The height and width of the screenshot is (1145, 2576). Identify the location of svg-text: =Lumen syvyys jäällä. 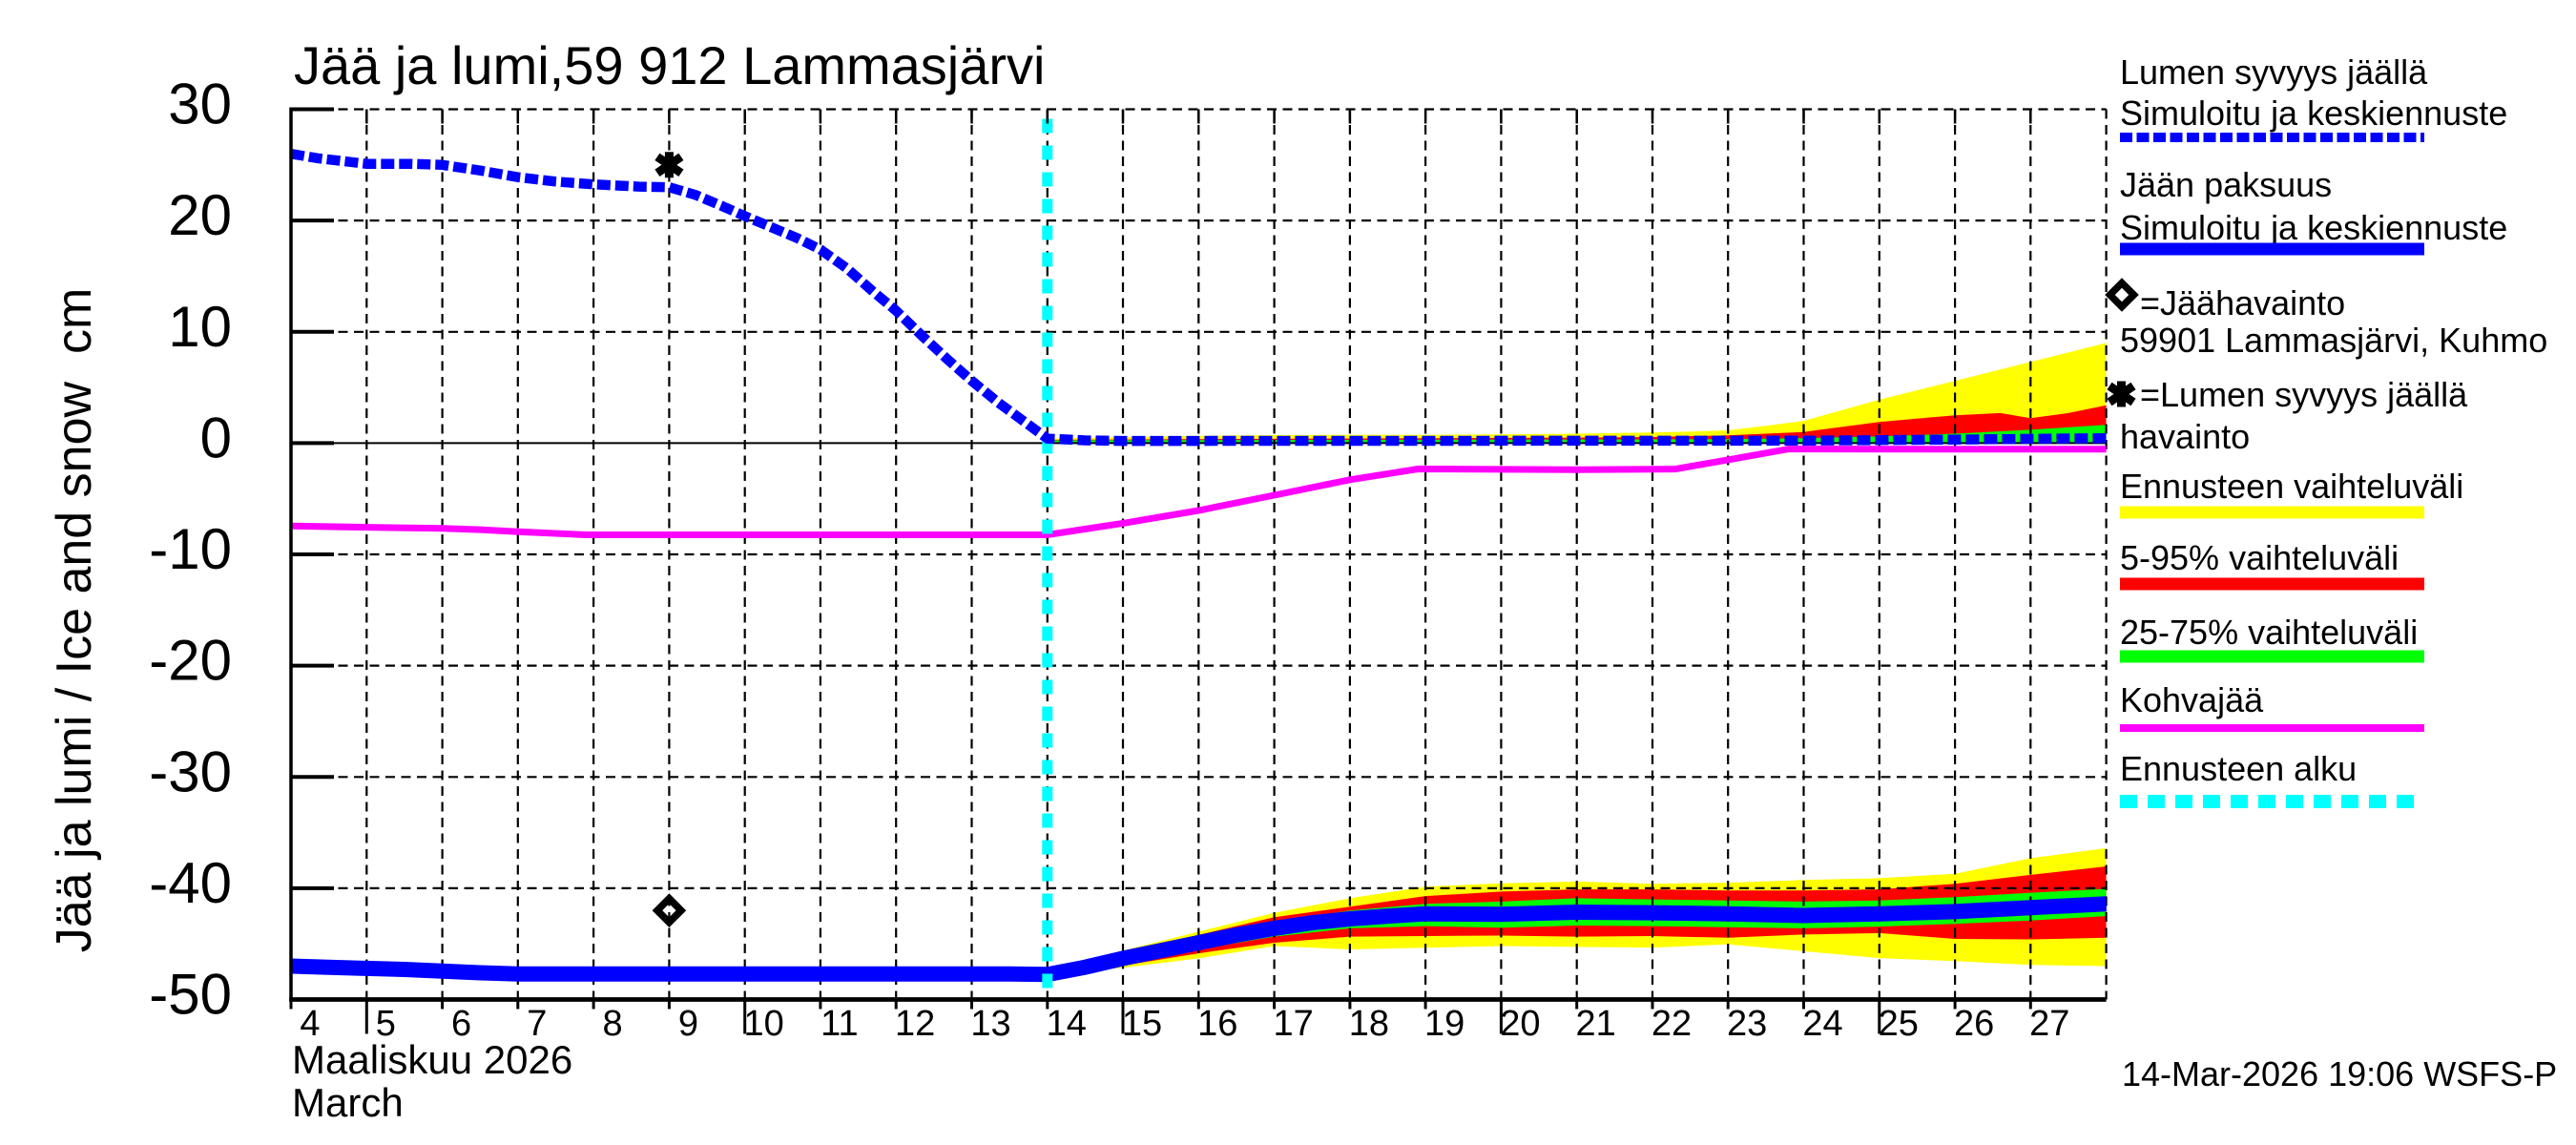
(2304, 394).